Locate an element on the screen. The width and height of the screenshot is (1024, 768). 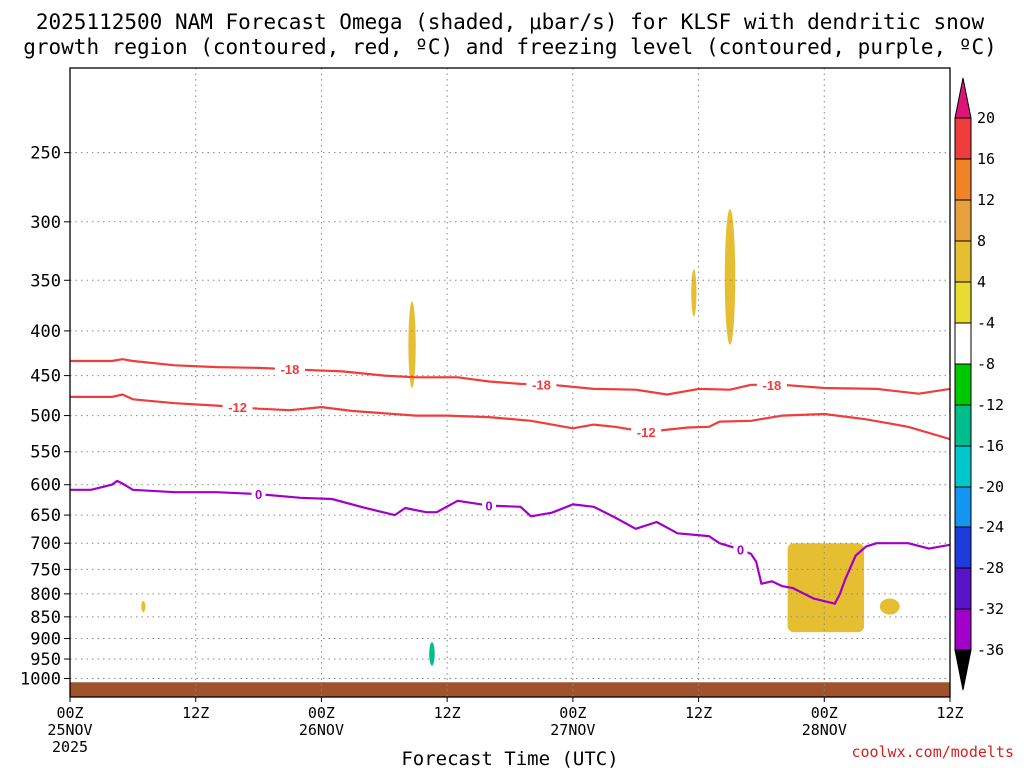
colorbar-tick-label: 8 is located at coordinates (981, 241).